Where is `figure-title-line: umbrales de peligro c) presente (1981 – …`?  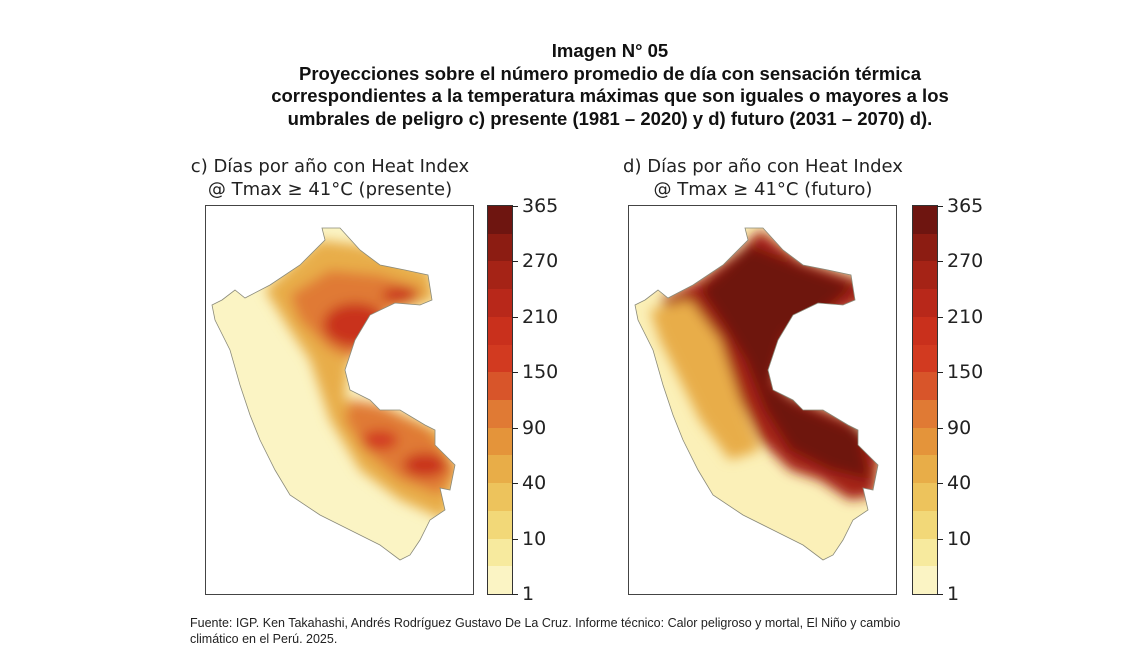
figure-title-line: umbrales de peligro c) presente (1981 – … is located at coordinates (610, 118).